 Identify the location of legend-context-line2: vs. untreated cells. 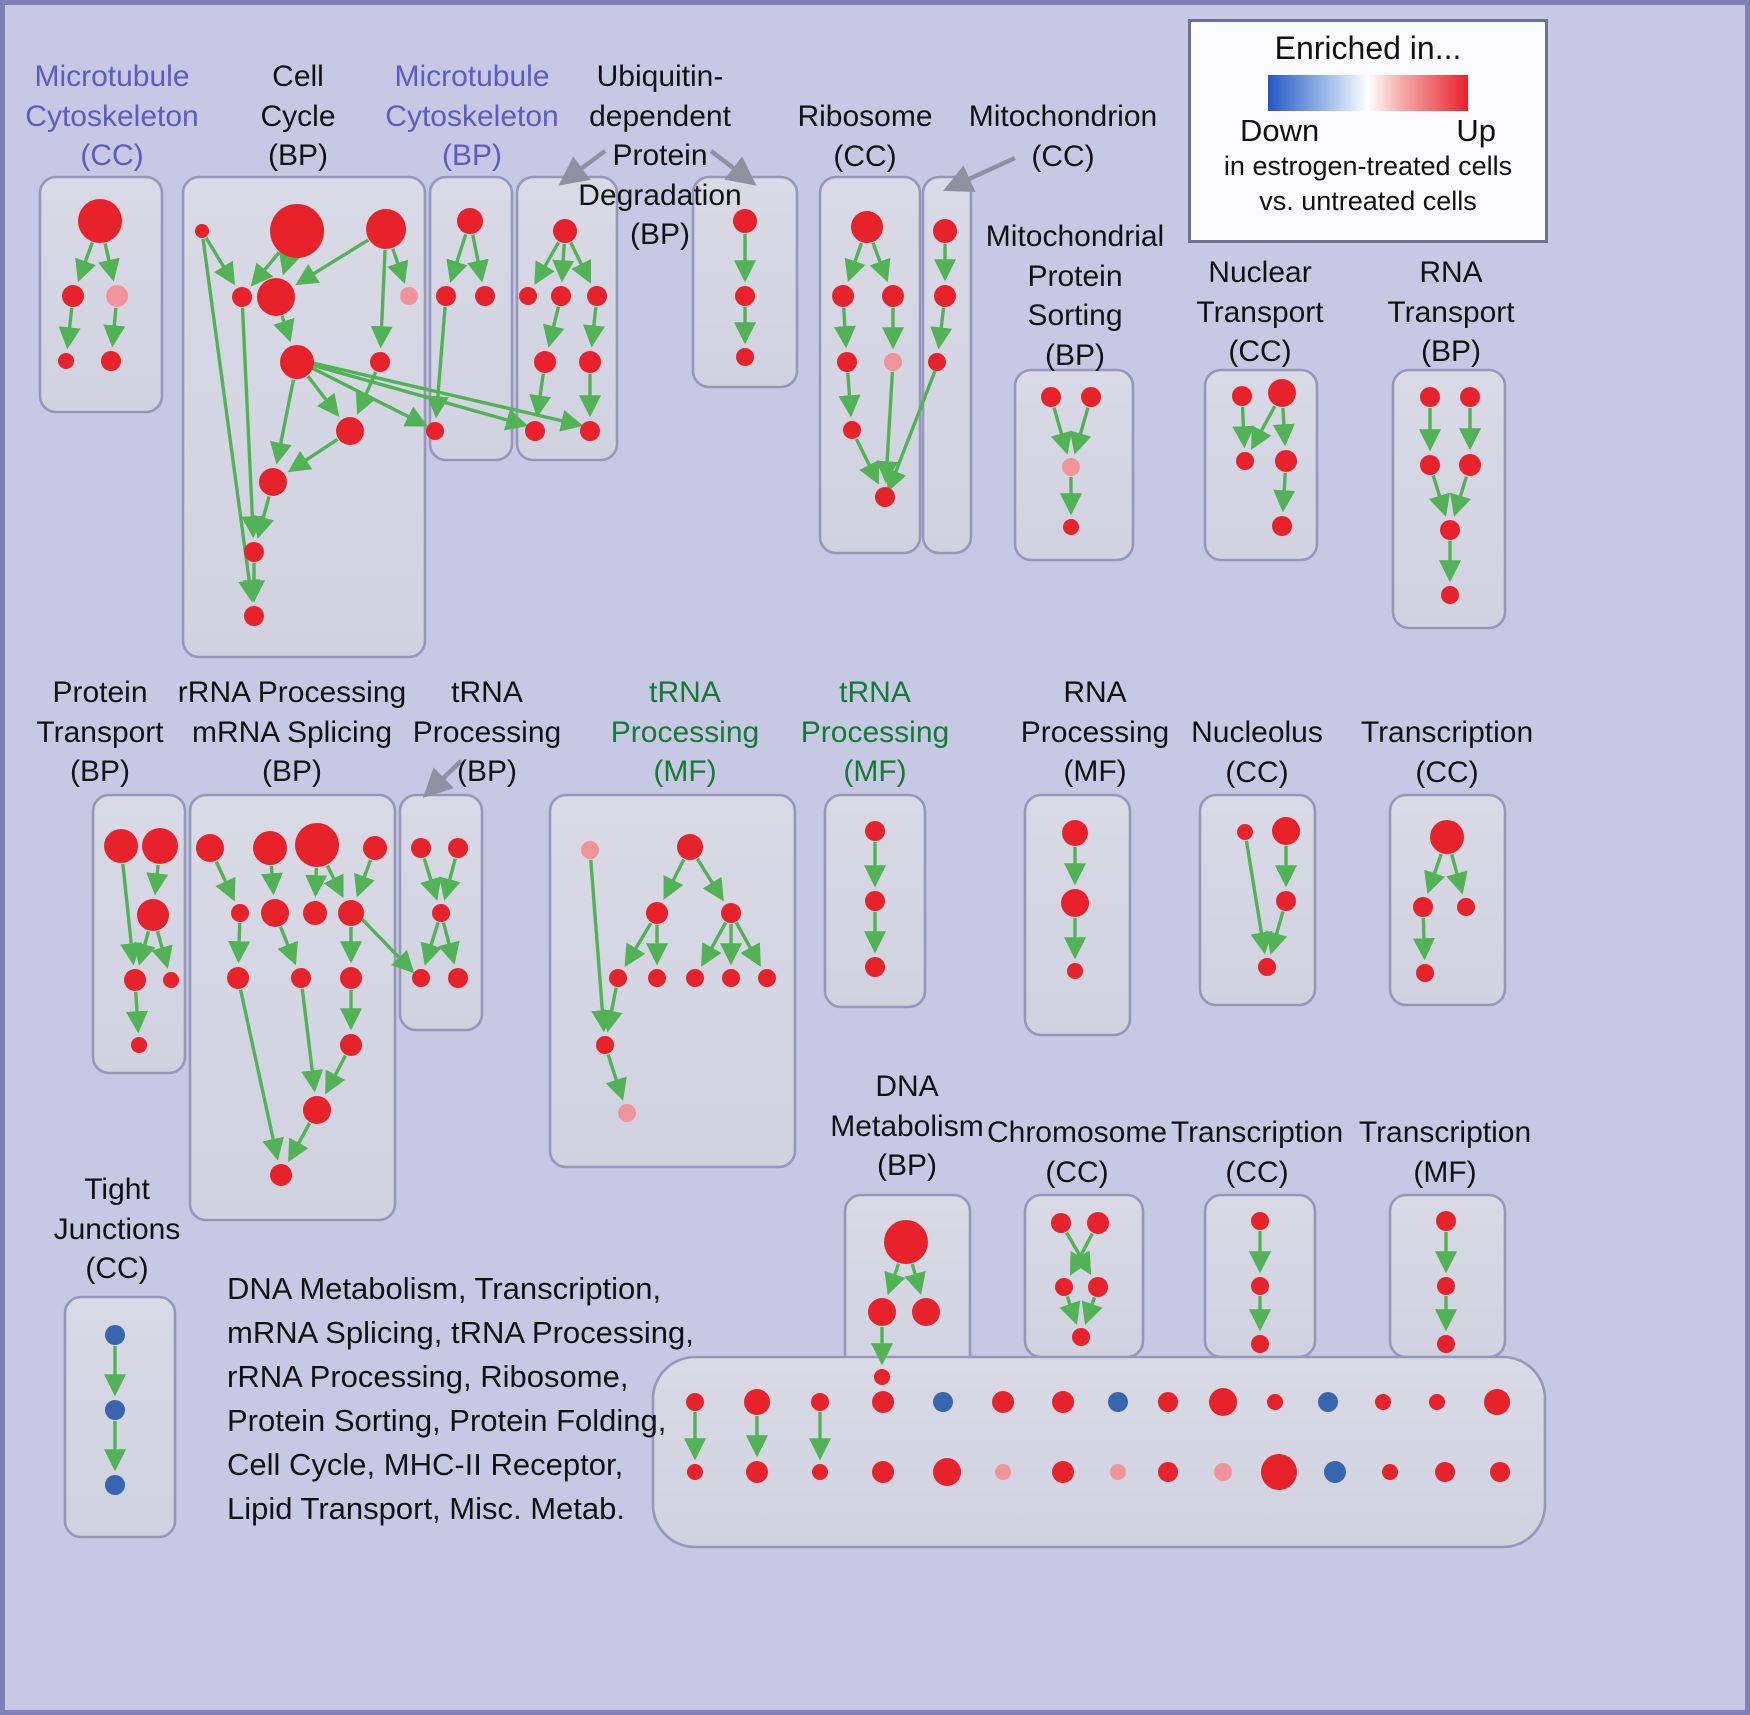
(1368, 201).